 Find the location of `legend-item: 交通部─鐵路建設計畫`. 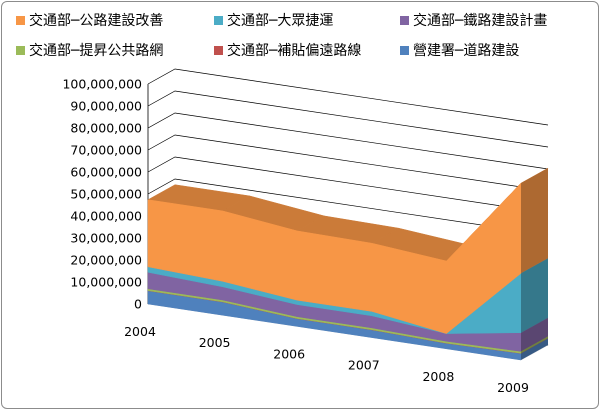

legend-item: 交通部─鐵路建設計畫 is located at coordinates (473, 20).